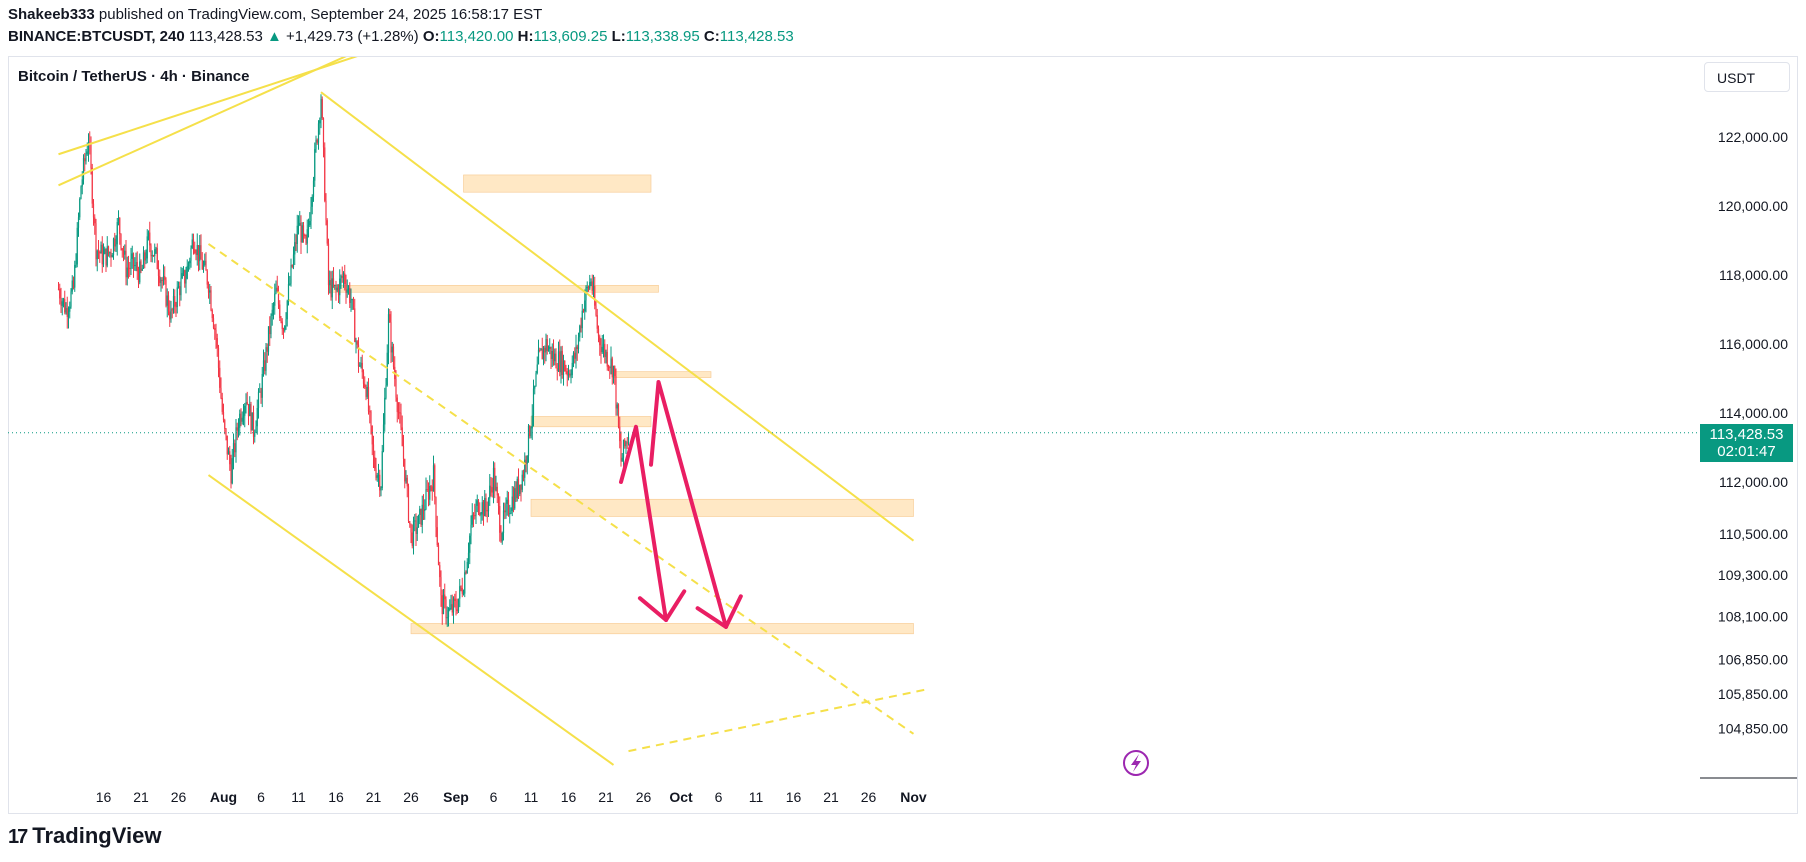  I want to click on x-tick-label: Sep, so click(456, 797).